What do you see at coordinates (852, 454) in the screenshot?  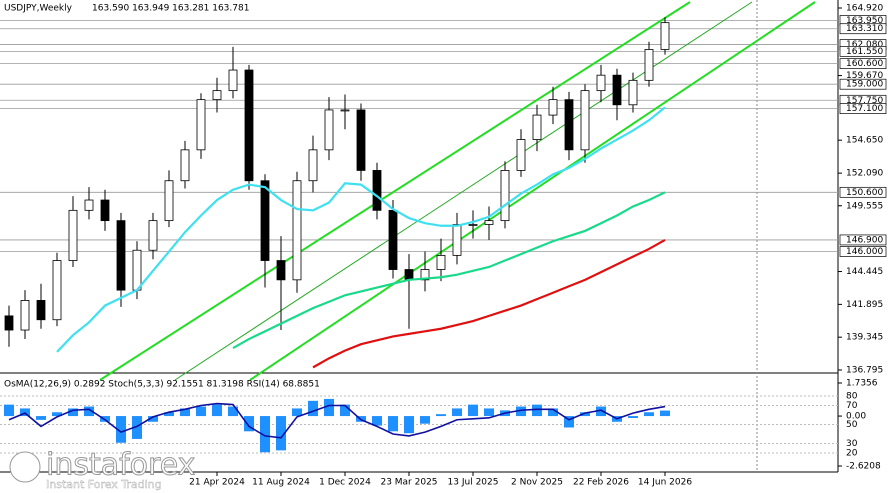 I see `y2-tick-label: 20` at bounding box center [852, 454].